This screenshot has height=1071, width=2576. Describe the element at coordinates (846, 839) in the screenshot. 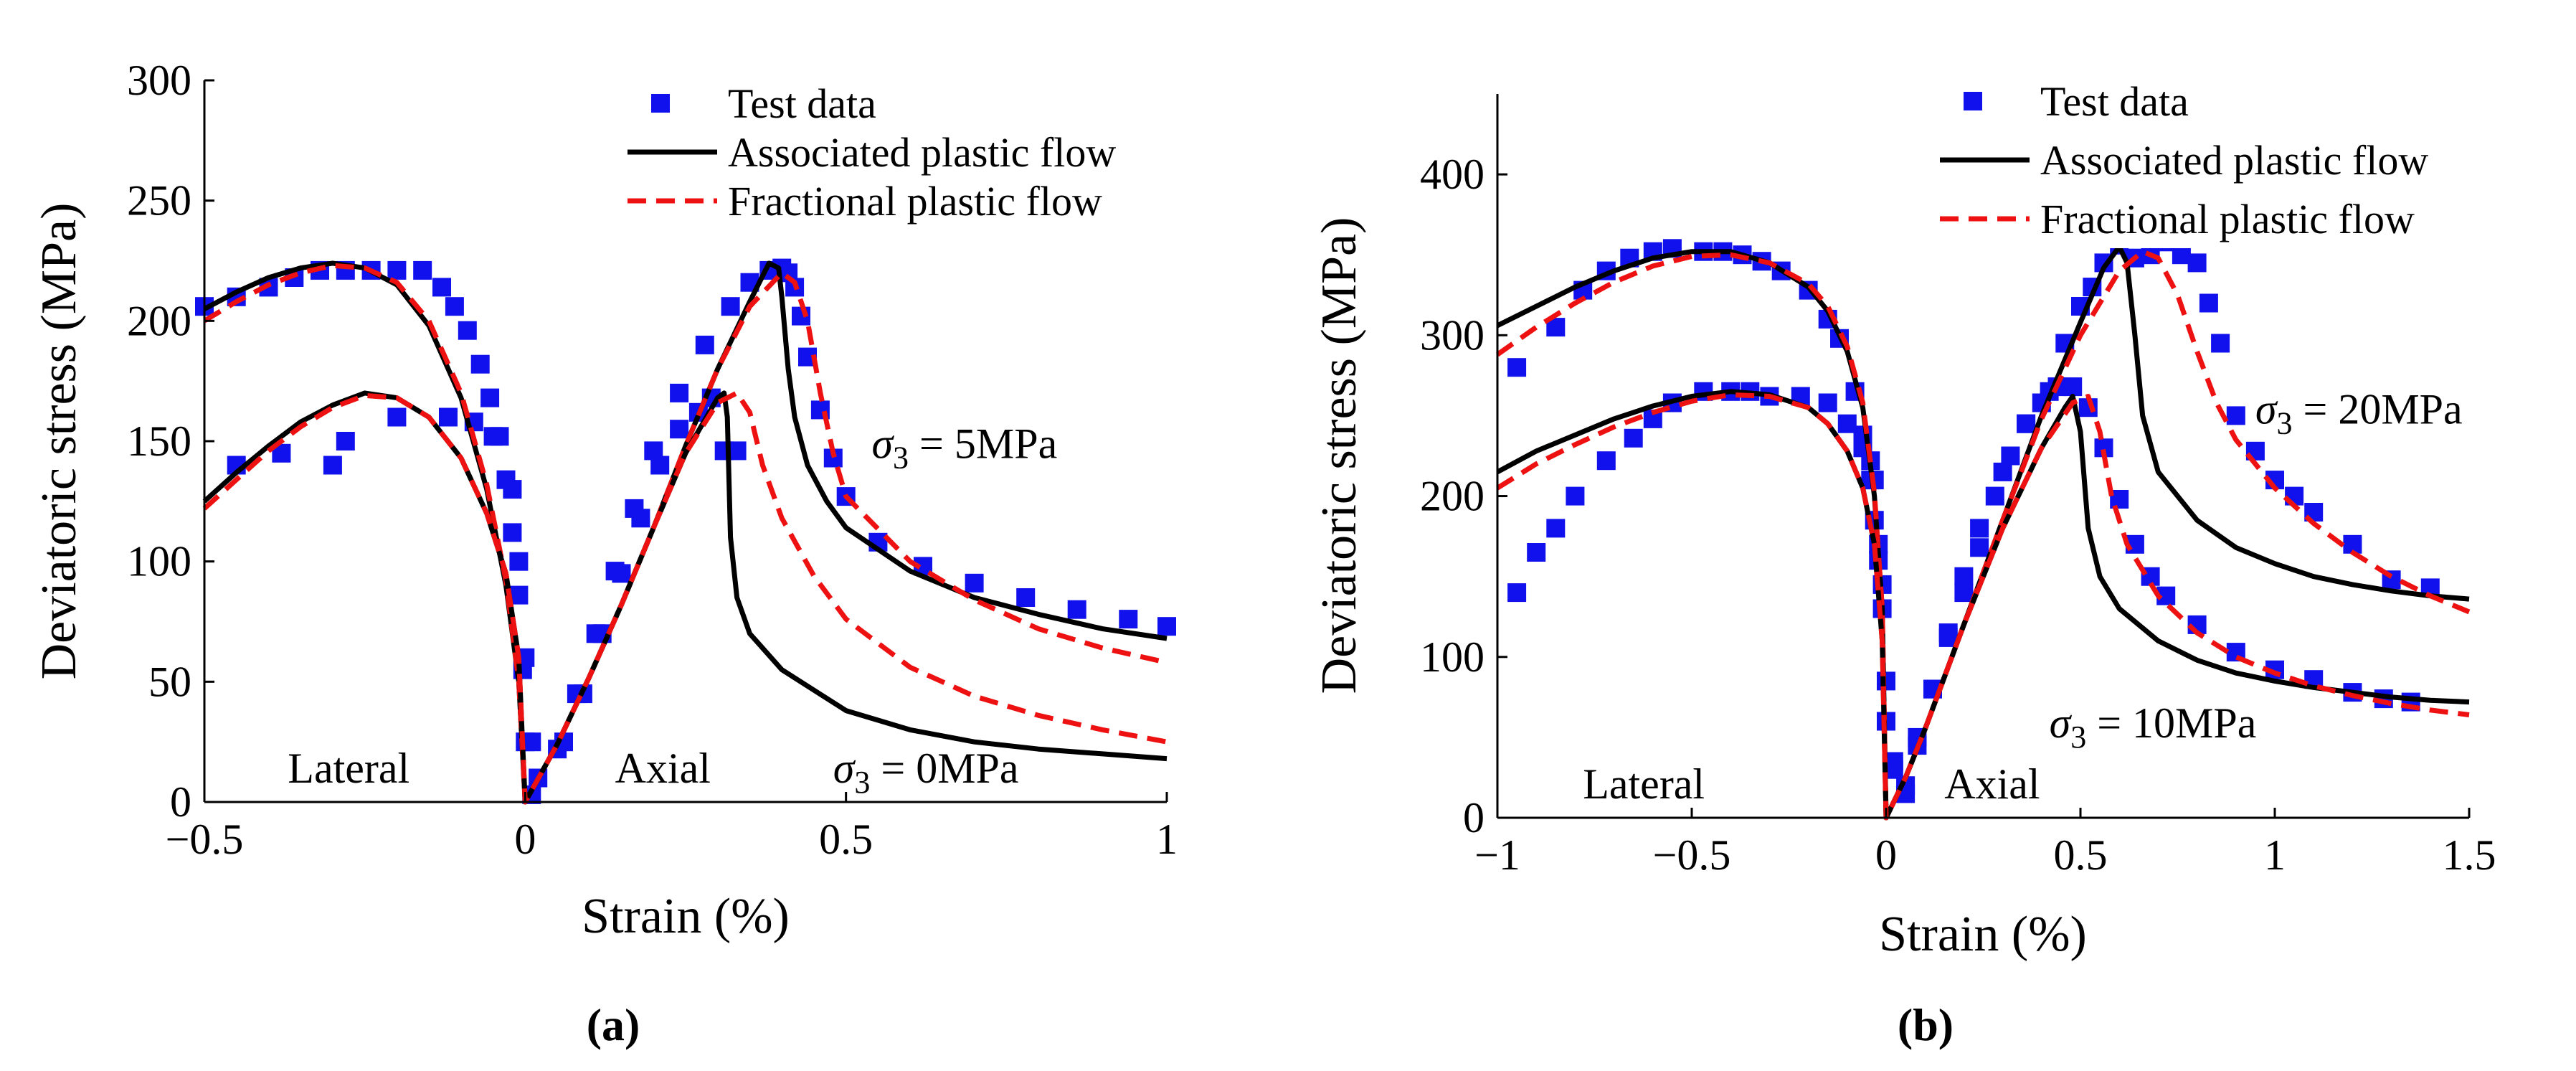

I see `x-tick-label: 0.5` at that location.